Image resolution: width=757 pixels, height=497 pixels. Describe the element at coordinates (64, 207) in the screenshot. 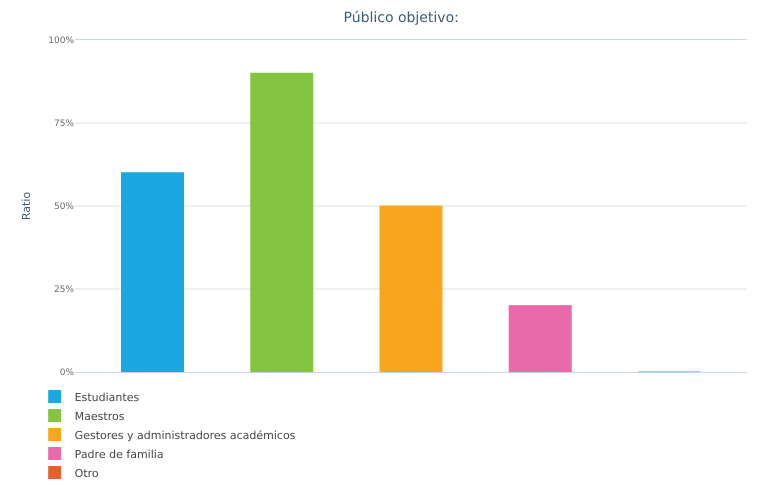

I see `y-tick-label: 50%` at that location.